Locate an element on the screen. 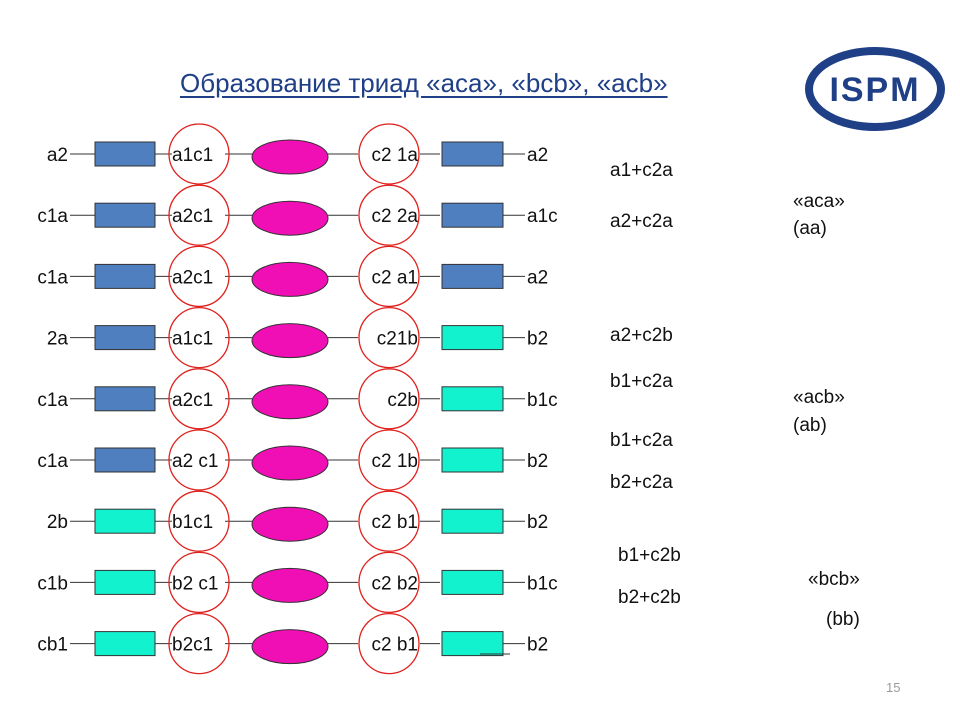  combo-label: b2+c2b is located at coordinates (649, 597).